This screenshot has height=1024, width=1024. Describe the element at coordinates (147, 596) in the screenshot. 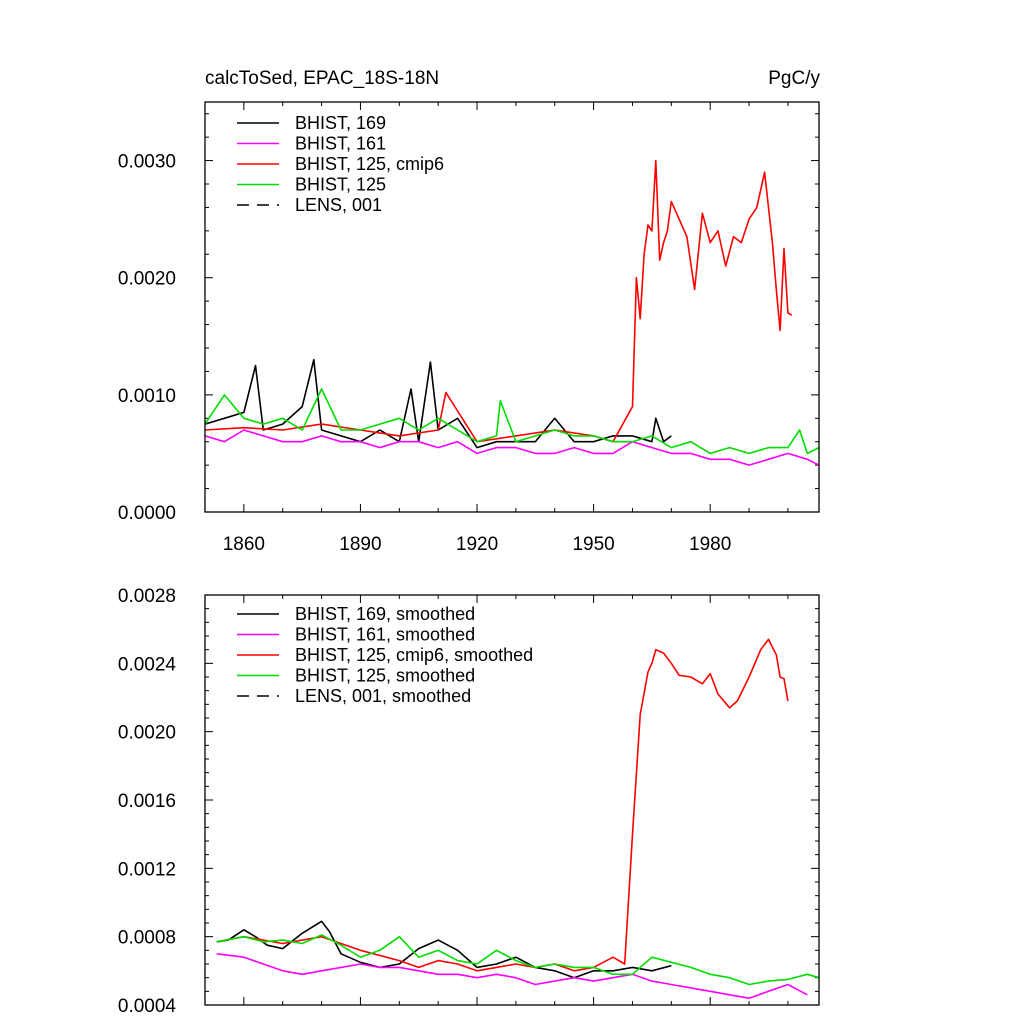

I see `y-tick-label: 0.0028` at that location.